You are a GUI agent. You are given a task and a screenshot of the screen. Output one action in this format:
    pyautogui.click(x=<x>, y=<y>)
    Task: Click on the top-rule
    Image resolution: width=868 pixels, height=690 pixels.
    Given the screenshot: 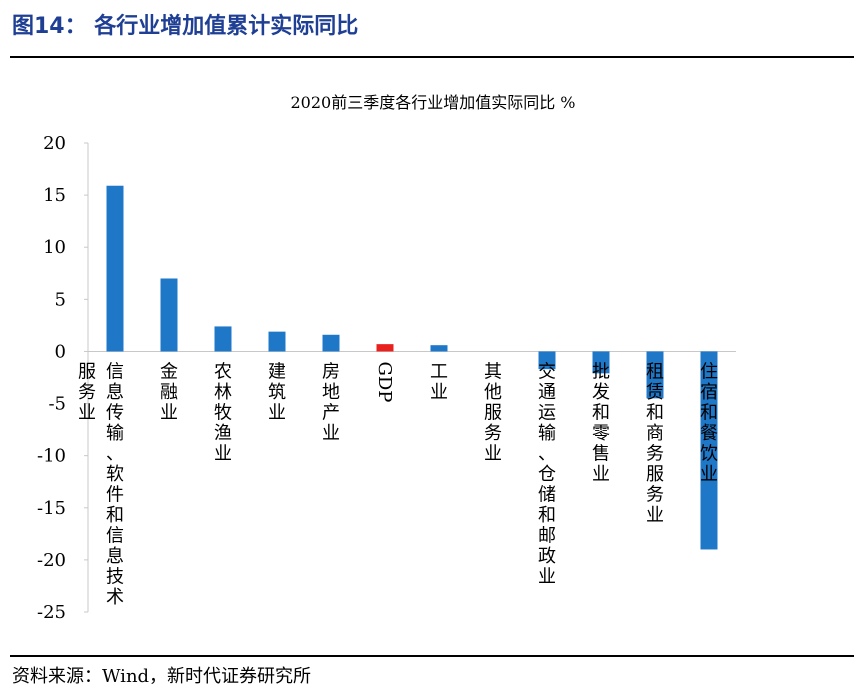 What is the action you would take?
    pyautogui.click(x=432, y=57)
    